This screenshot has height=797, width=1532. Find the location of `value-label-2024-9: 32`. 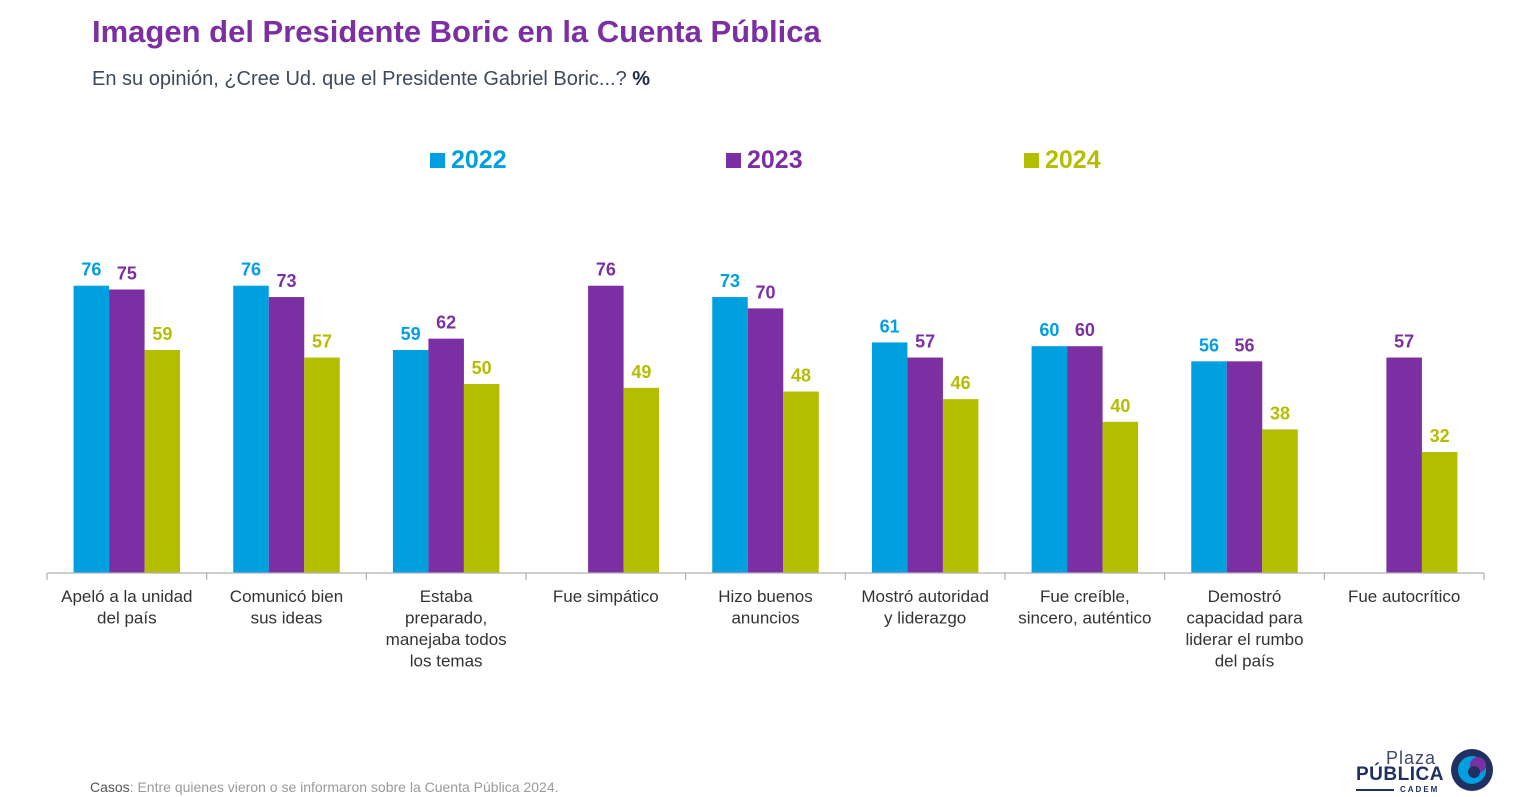

value-label-2024-9: 32 is located at coordinates (1440, 436).